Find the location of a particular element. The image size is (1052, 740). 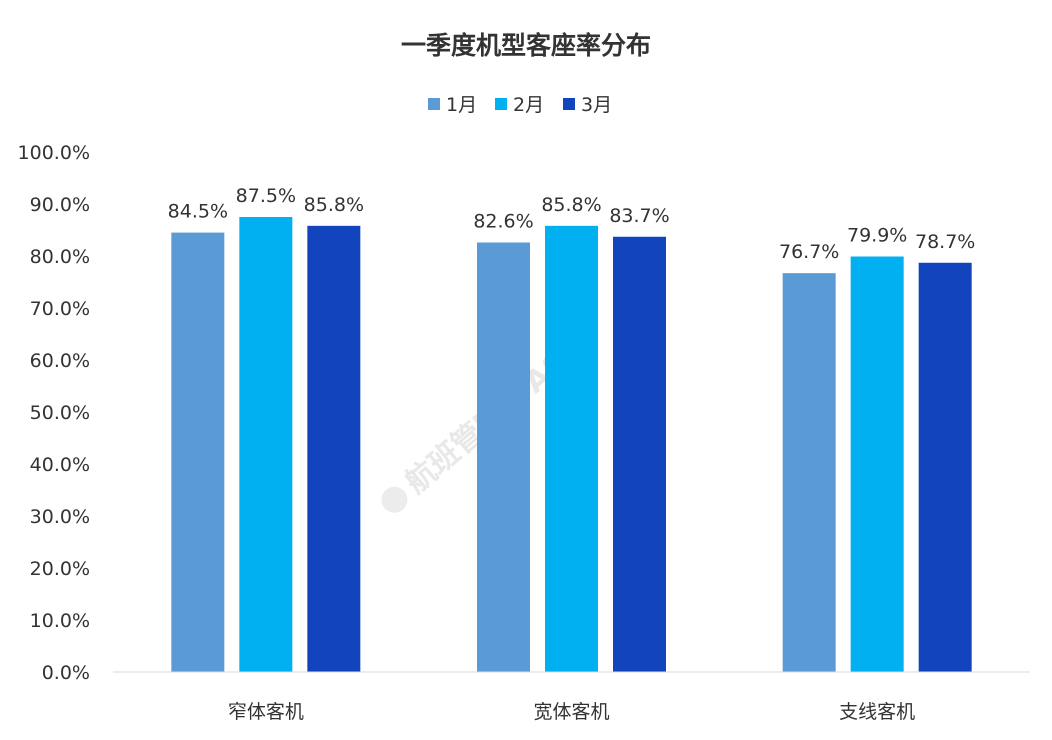

legend: 1月 2月 3月 is located at coordinates (520, 105).